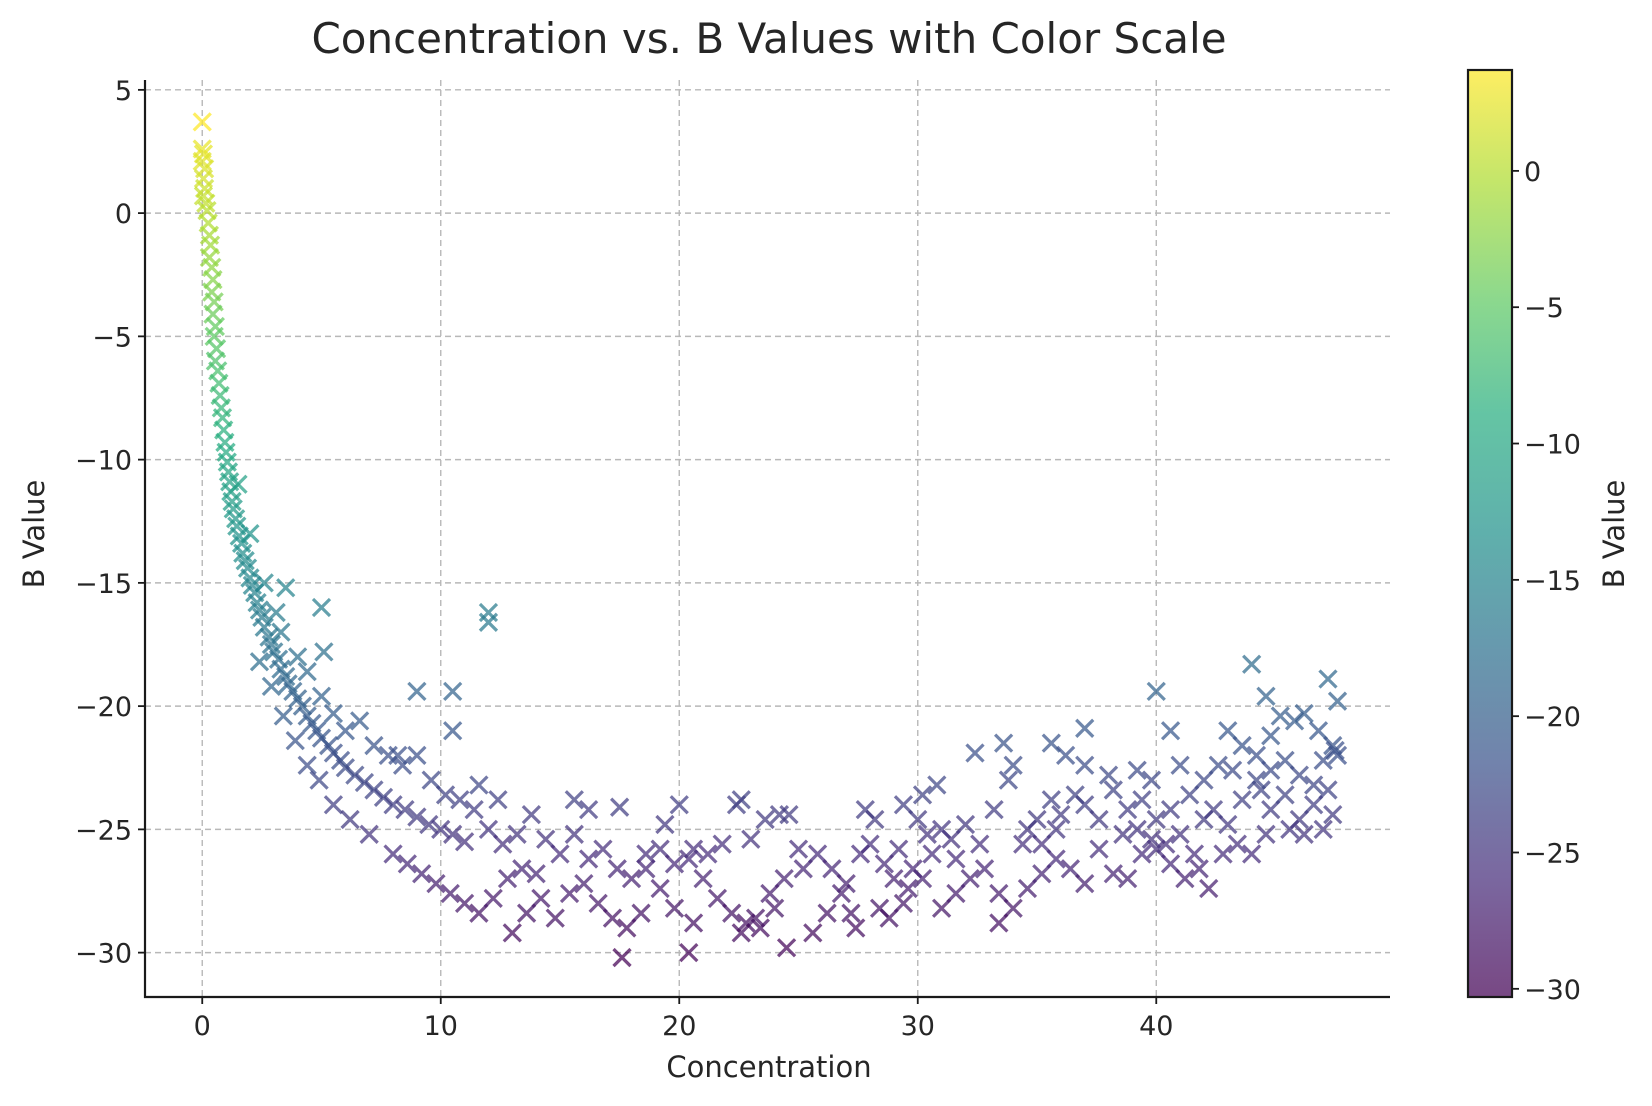 The width and height of the screenshot is (1652, 1106). Describe the element at coordinates (1156, 1026) in the screenshot. I see `x-tick-label: 40` at that location.